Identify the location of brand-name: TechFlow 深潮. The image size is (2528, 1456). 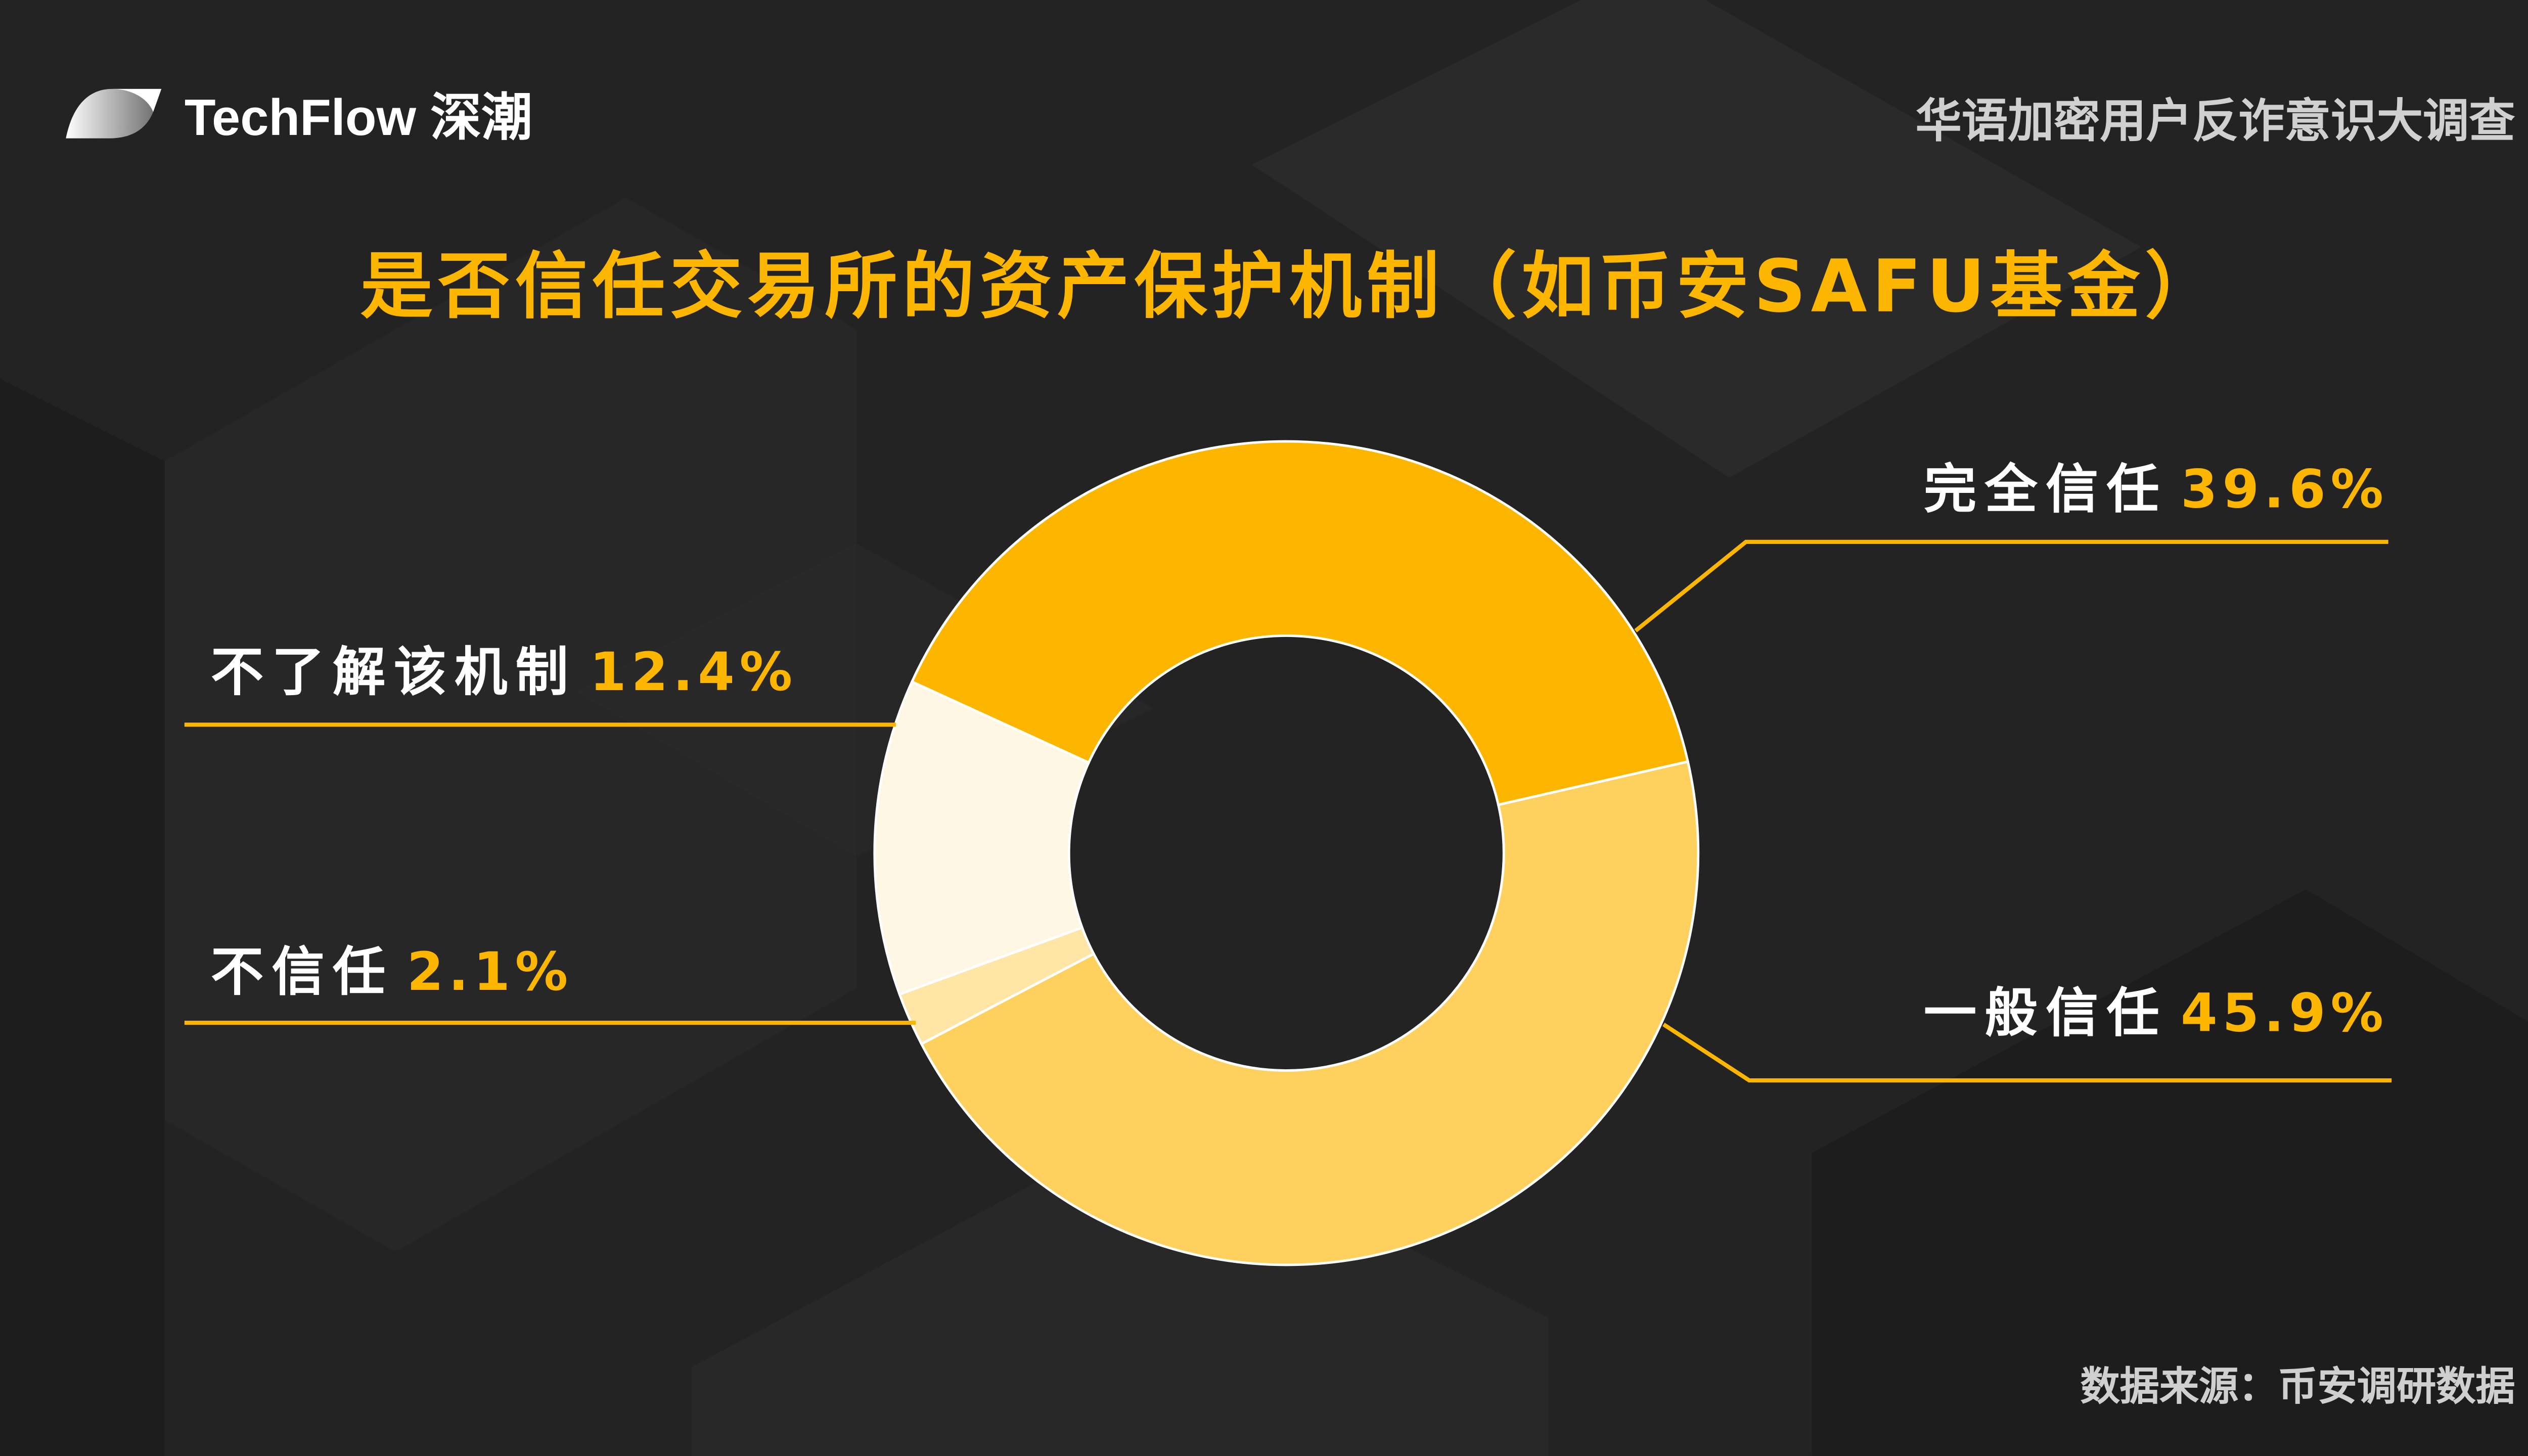
(359, 117).